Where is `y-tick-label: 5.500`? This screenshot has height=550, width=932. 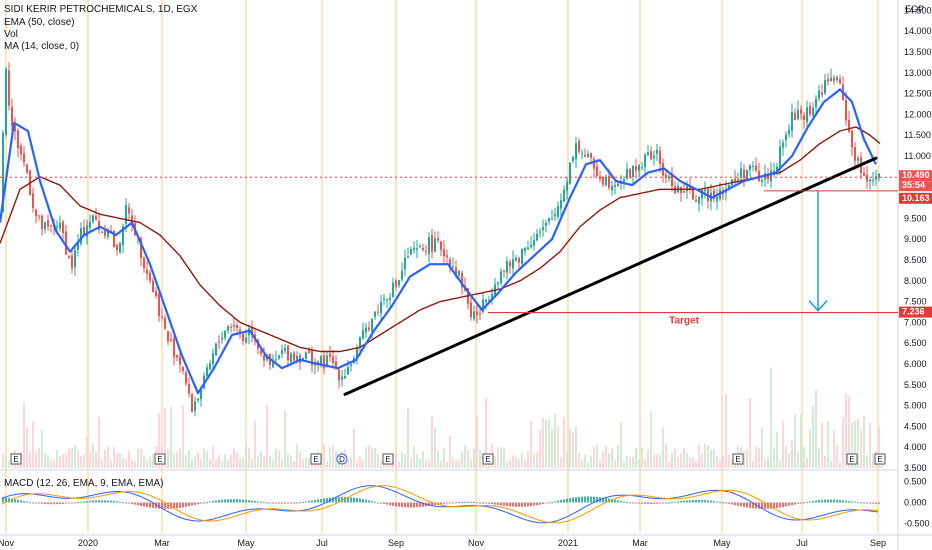
y-tick-label: 5.500 is located at coordinates (915, 385).